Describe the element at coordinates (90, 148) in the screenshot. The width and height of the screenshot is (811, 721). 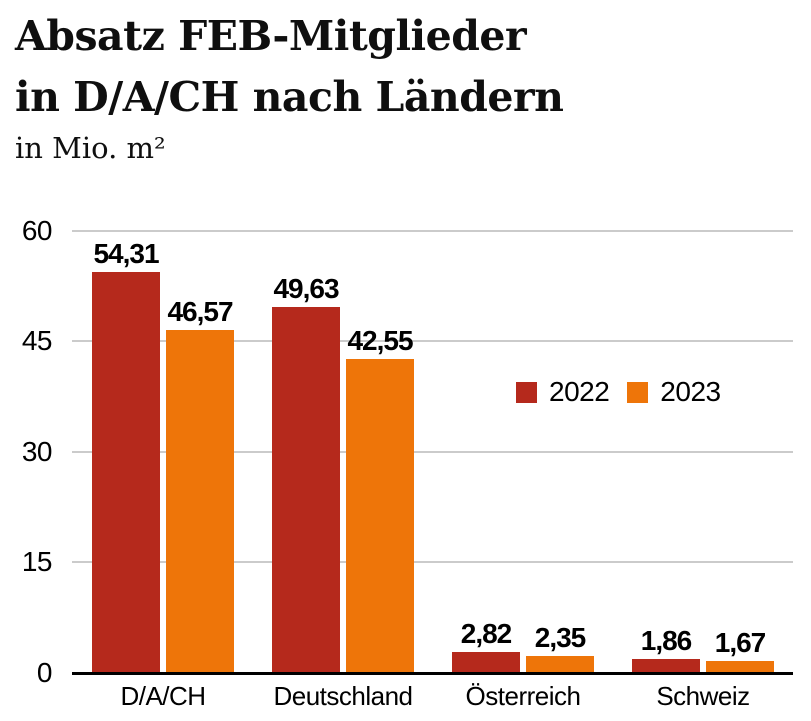
I see `chart-subtitle: in Mio. m²` at that location.